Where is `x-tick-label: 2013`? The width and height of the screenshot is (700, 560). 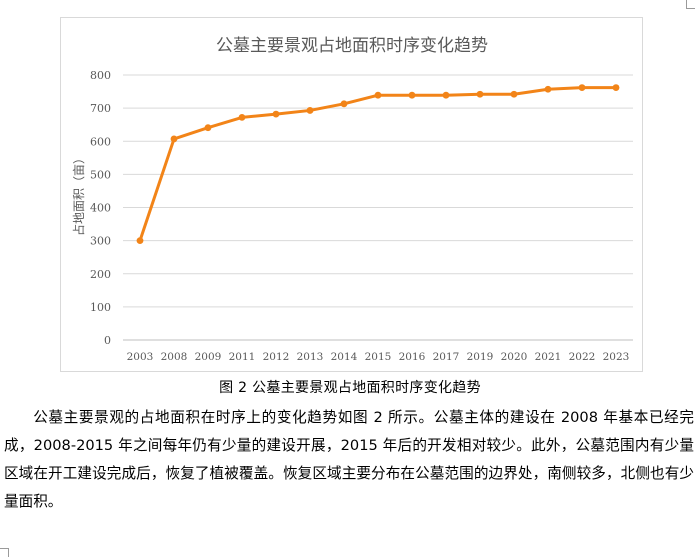
x-tick-label: 2013 is located at coordinates (310, 357).